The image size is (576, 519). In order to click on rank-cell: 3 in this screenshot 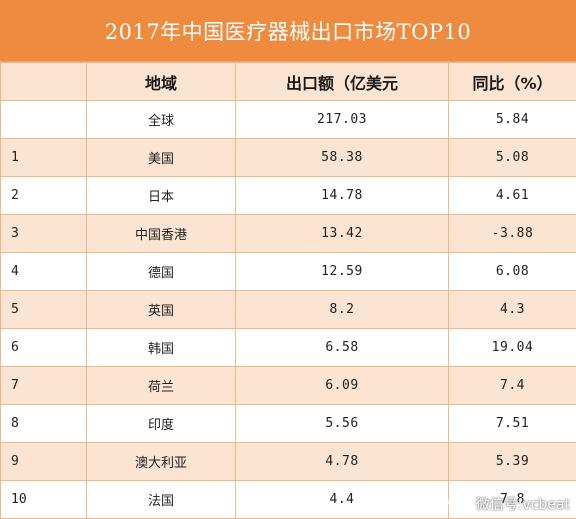, I will do `click(44, 234)`.